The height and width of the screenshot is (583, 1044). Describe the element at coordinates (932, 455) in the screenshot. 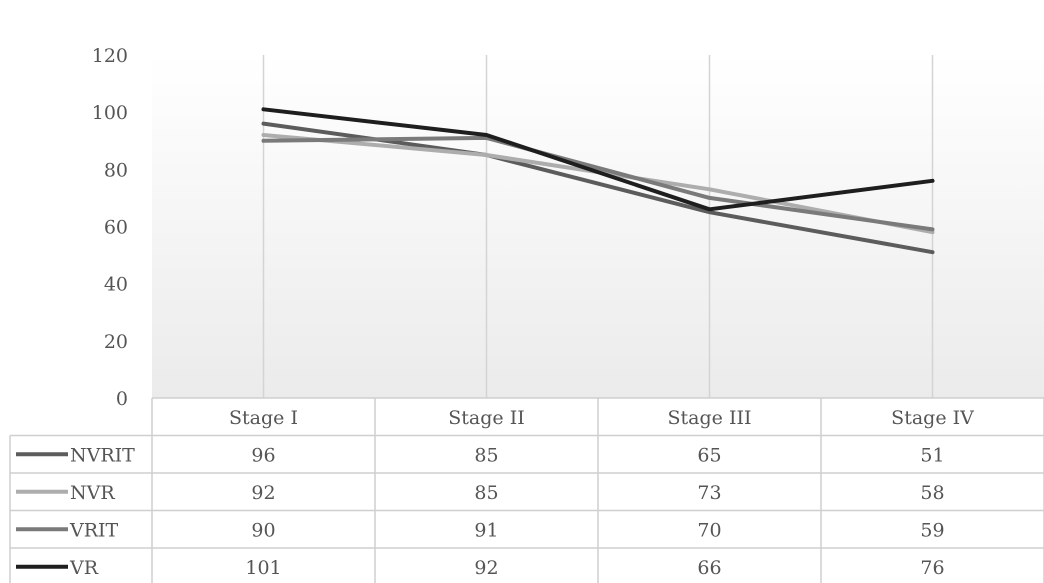

I see `table-value: 51` at that location.